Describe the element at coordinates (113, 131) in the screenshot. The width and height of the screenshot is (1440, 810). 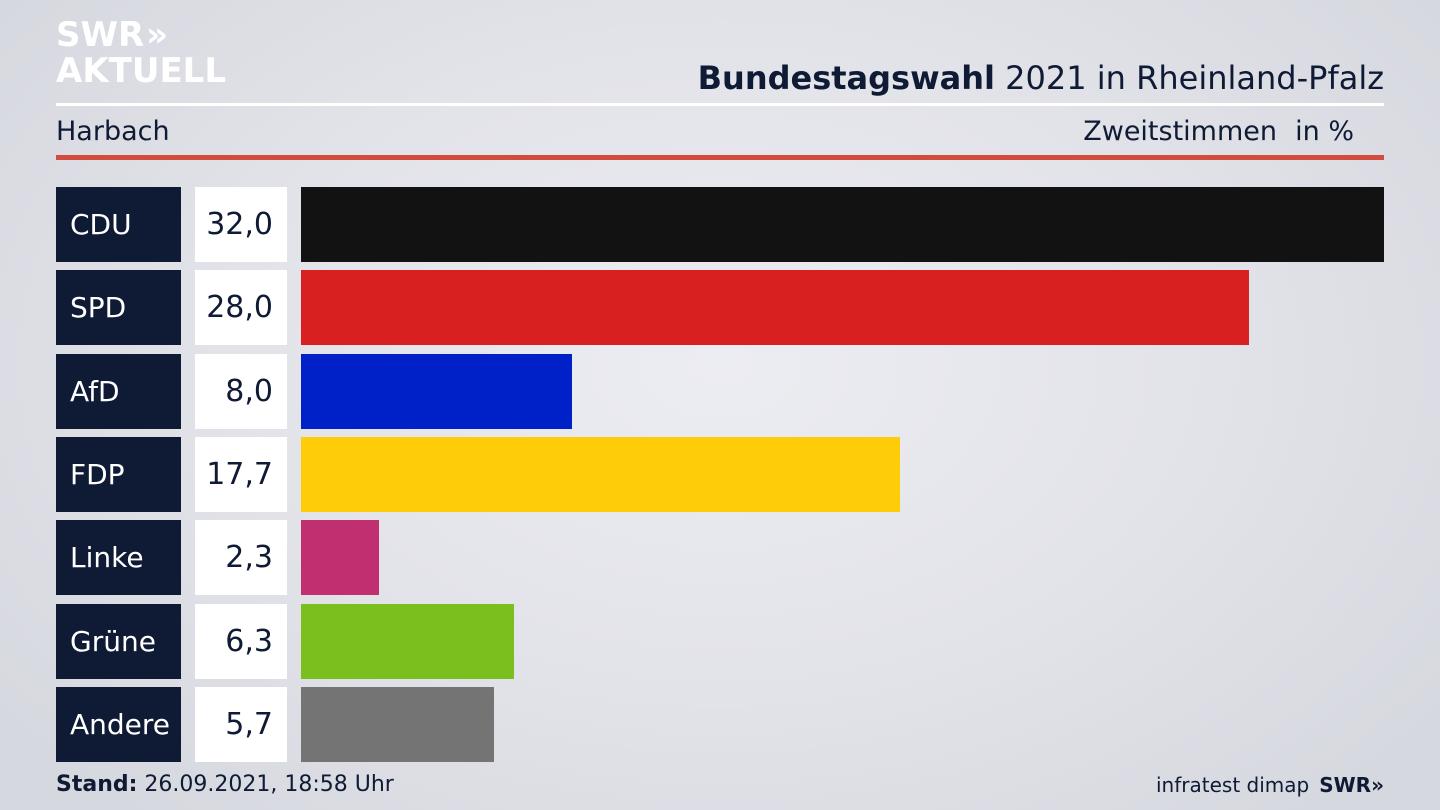
I see `region-name: Harbach` at that location.